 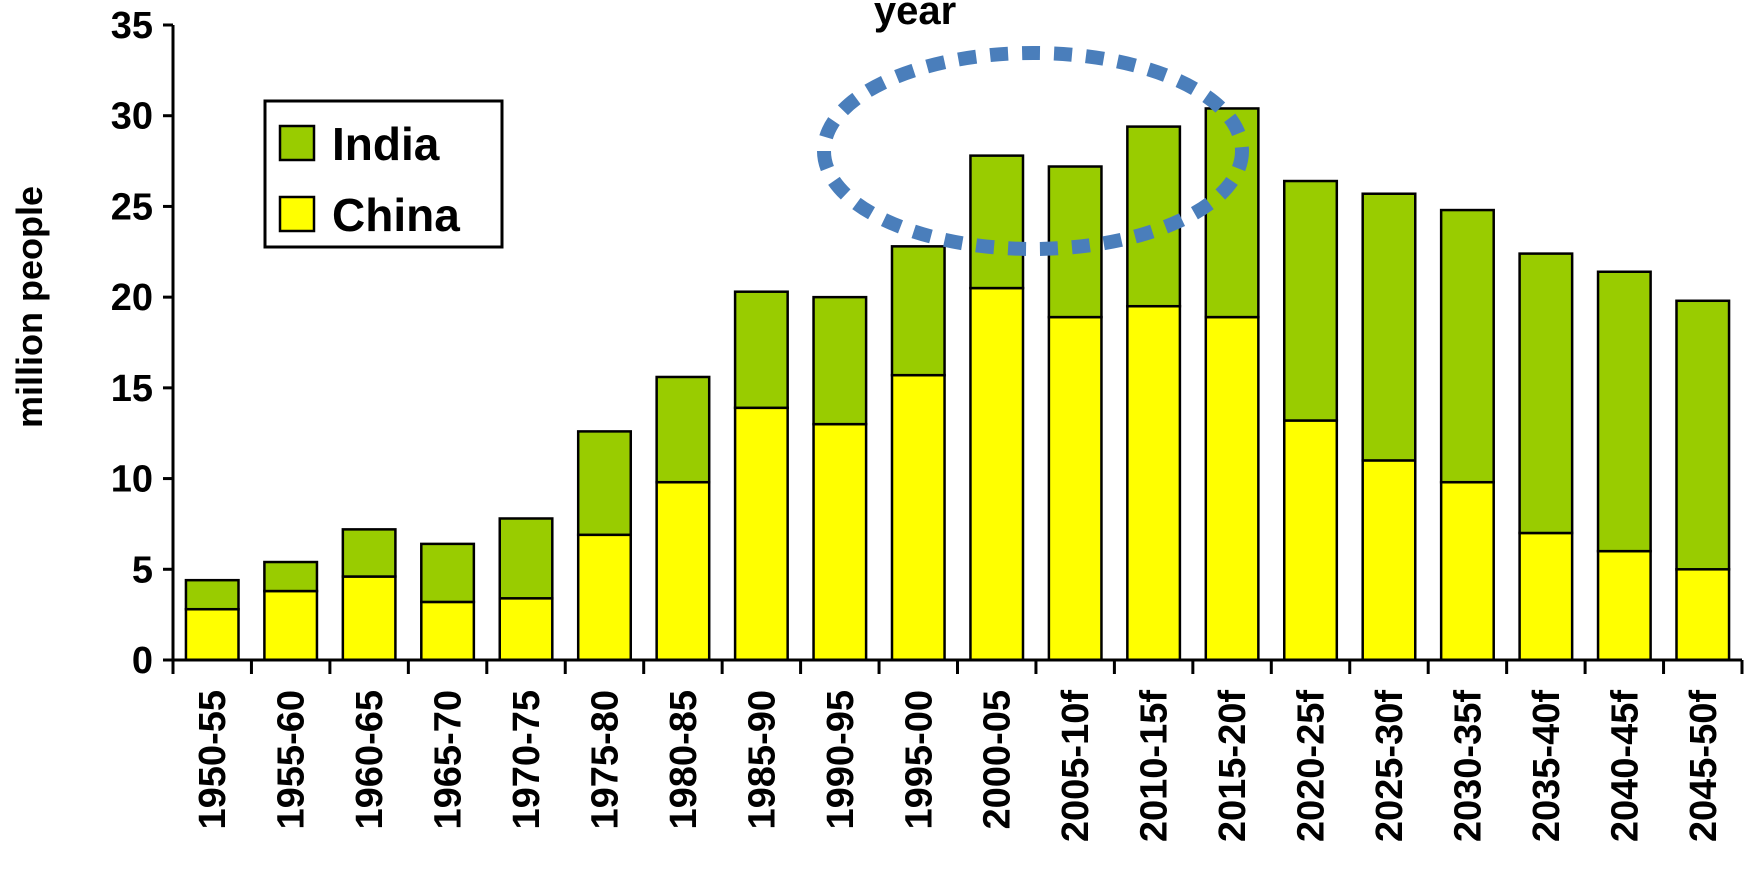 I want to click on x-tick-label: 1955-60, so click(x=292, y=759).